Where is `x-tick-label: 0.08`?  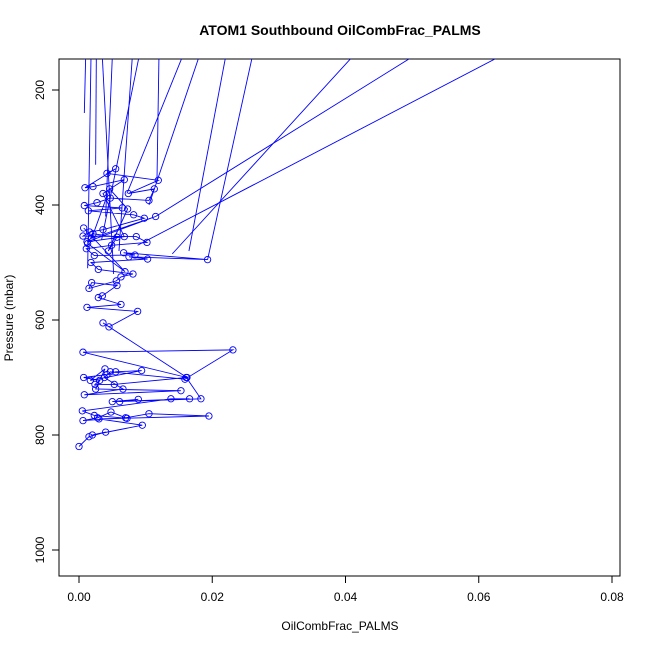
x-tick-label: 0.08 is located at coordinates (612, 597).